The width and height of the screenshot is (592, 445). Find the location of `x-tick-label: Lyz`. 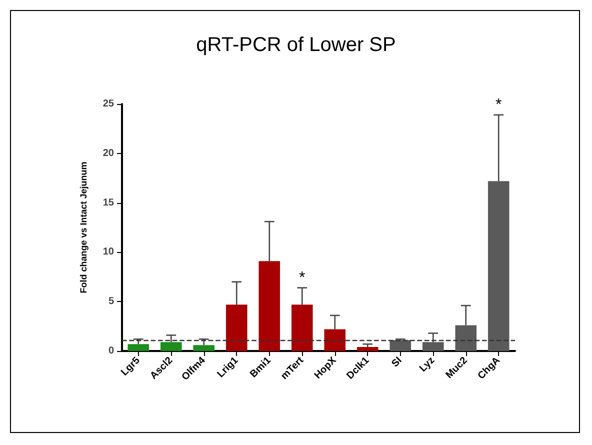

x-tick-label: Lyz is located at coordinates (428, 364).